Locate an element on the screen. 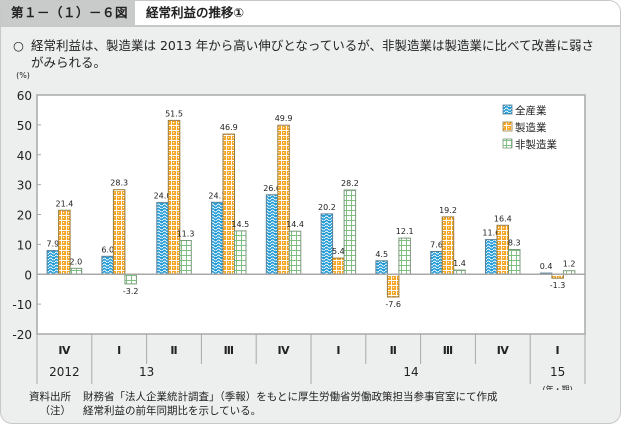 The image size is (621, 424). legend-label-non-manufacturing: 非製造業 is located at coordinates (536, 144).